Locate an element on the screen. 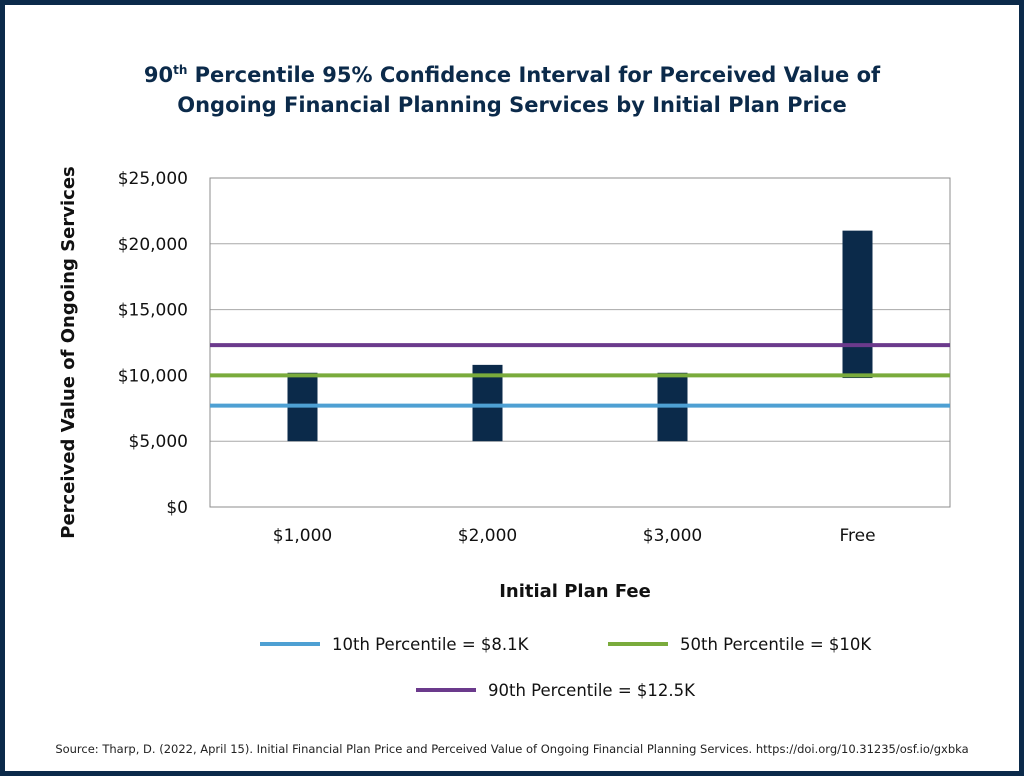 The image size is (1024, 776). x-tick-label: $2,000 is located at coordinates (487, 536).